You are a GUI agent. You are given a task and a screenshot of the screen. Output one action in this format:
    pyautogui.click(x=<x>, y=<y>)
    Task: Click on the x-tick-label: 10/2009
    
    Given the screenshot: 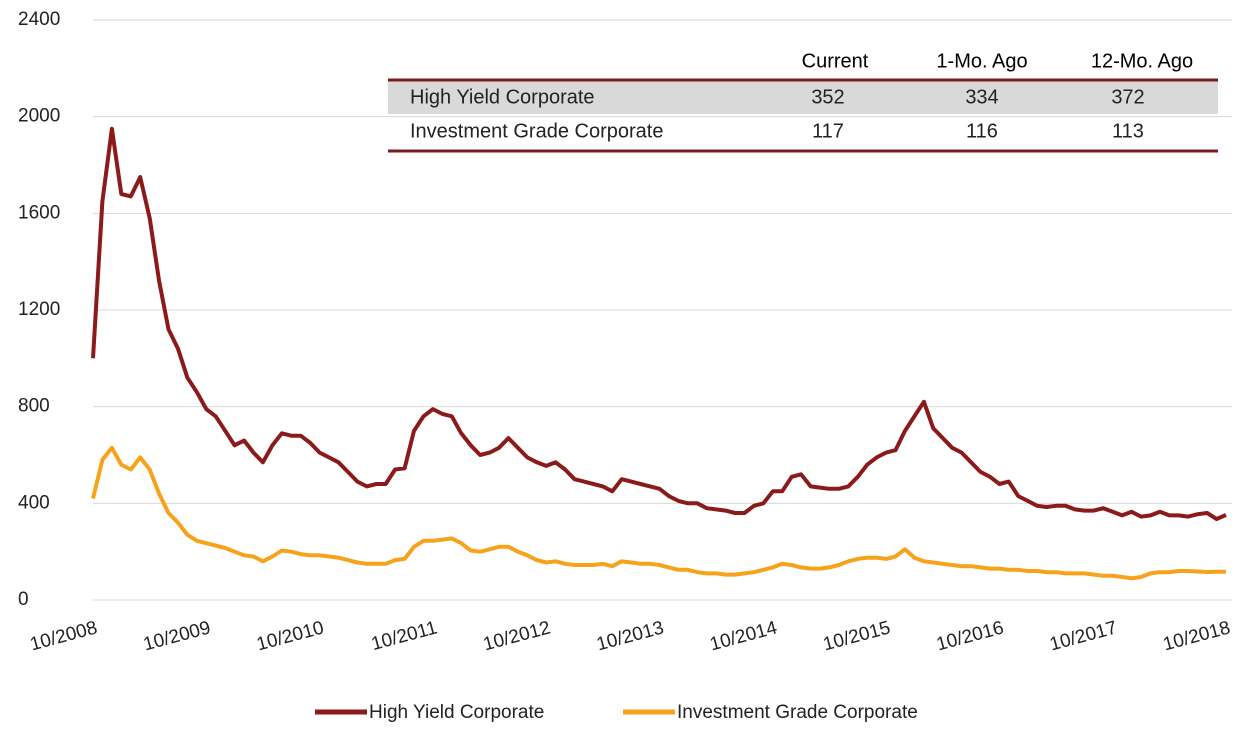 What is the action you would take?
    pyautogui.click(x=177, y=636)
    